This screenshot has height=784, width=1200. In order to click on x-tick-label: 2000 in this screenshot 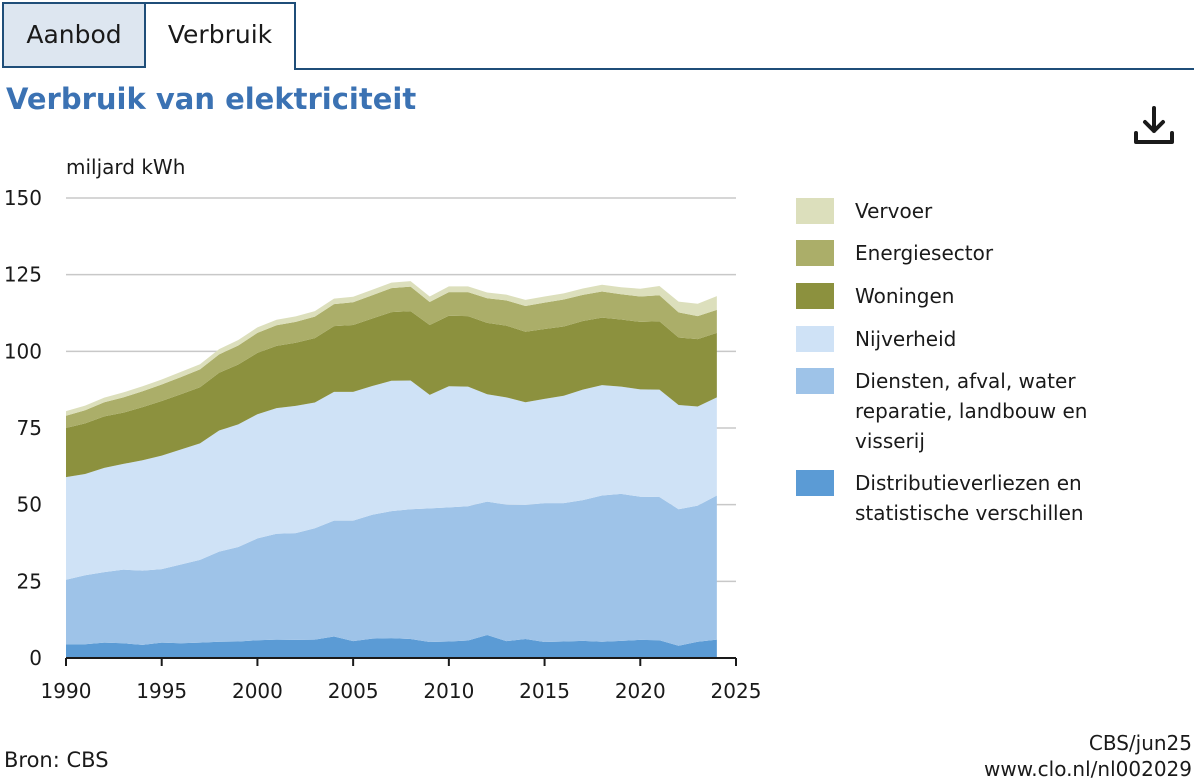, I will do `click(257, 691)`.